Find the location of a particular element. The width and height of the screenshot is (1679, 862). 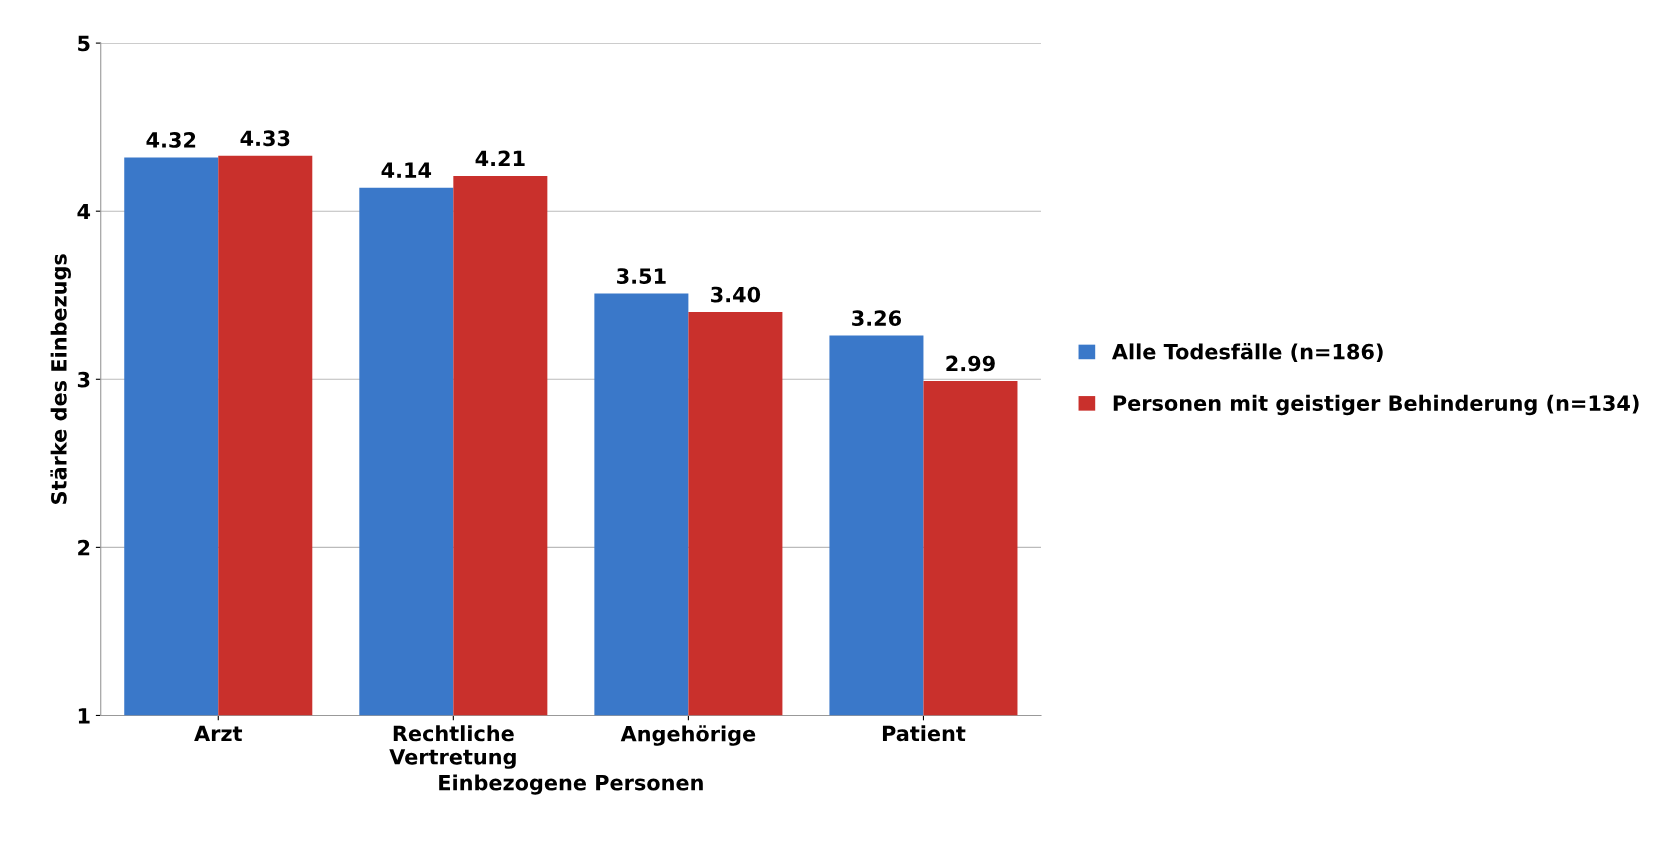

y-axis-title: Stärke des Einbezugs is located at coordinates (60, 379).